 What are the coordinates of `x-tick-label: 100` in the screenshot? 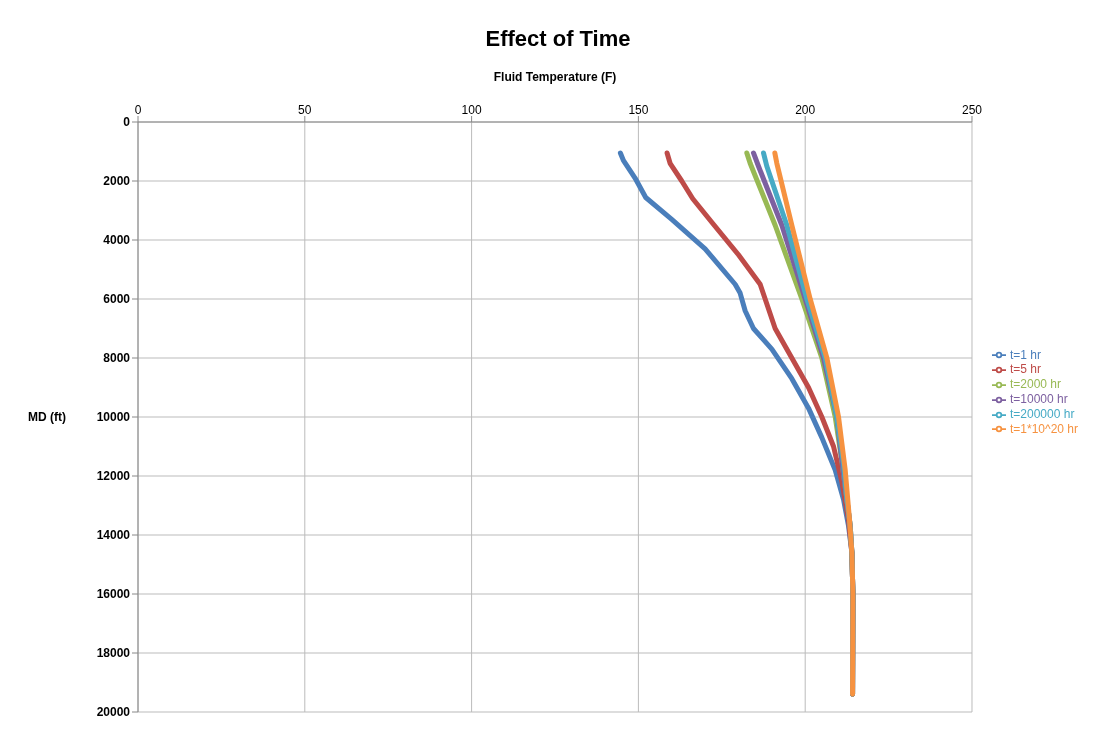 It's located at (471, 110).